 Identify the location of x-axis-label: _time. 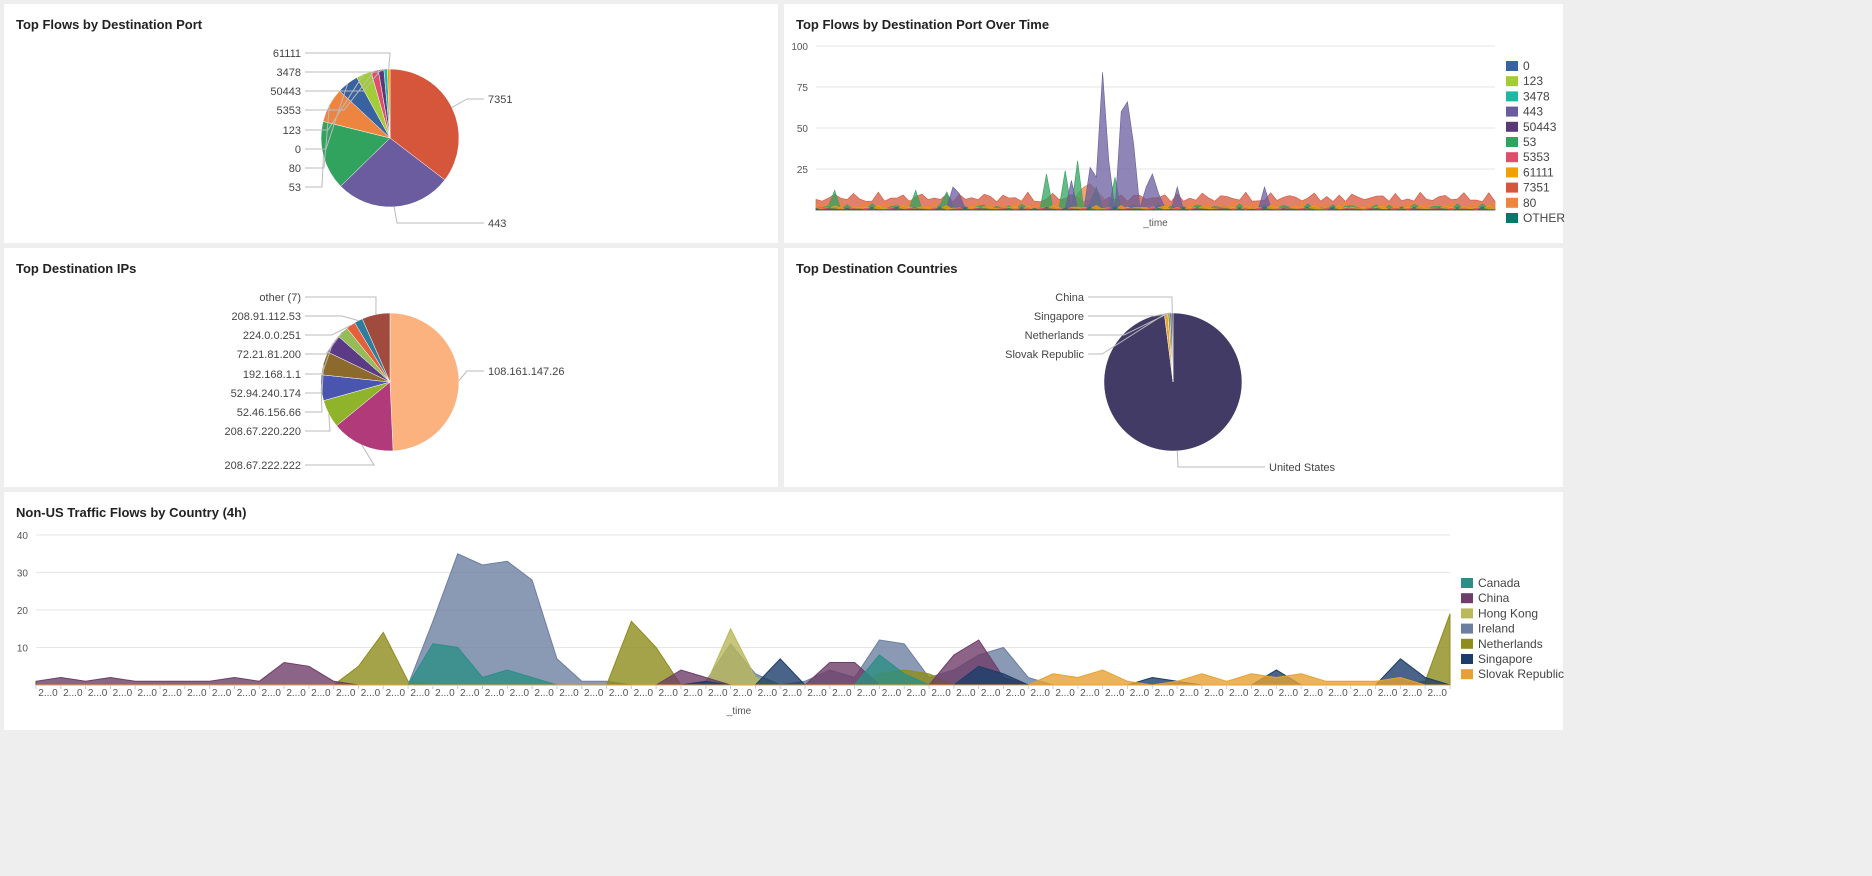
(1155, 223).